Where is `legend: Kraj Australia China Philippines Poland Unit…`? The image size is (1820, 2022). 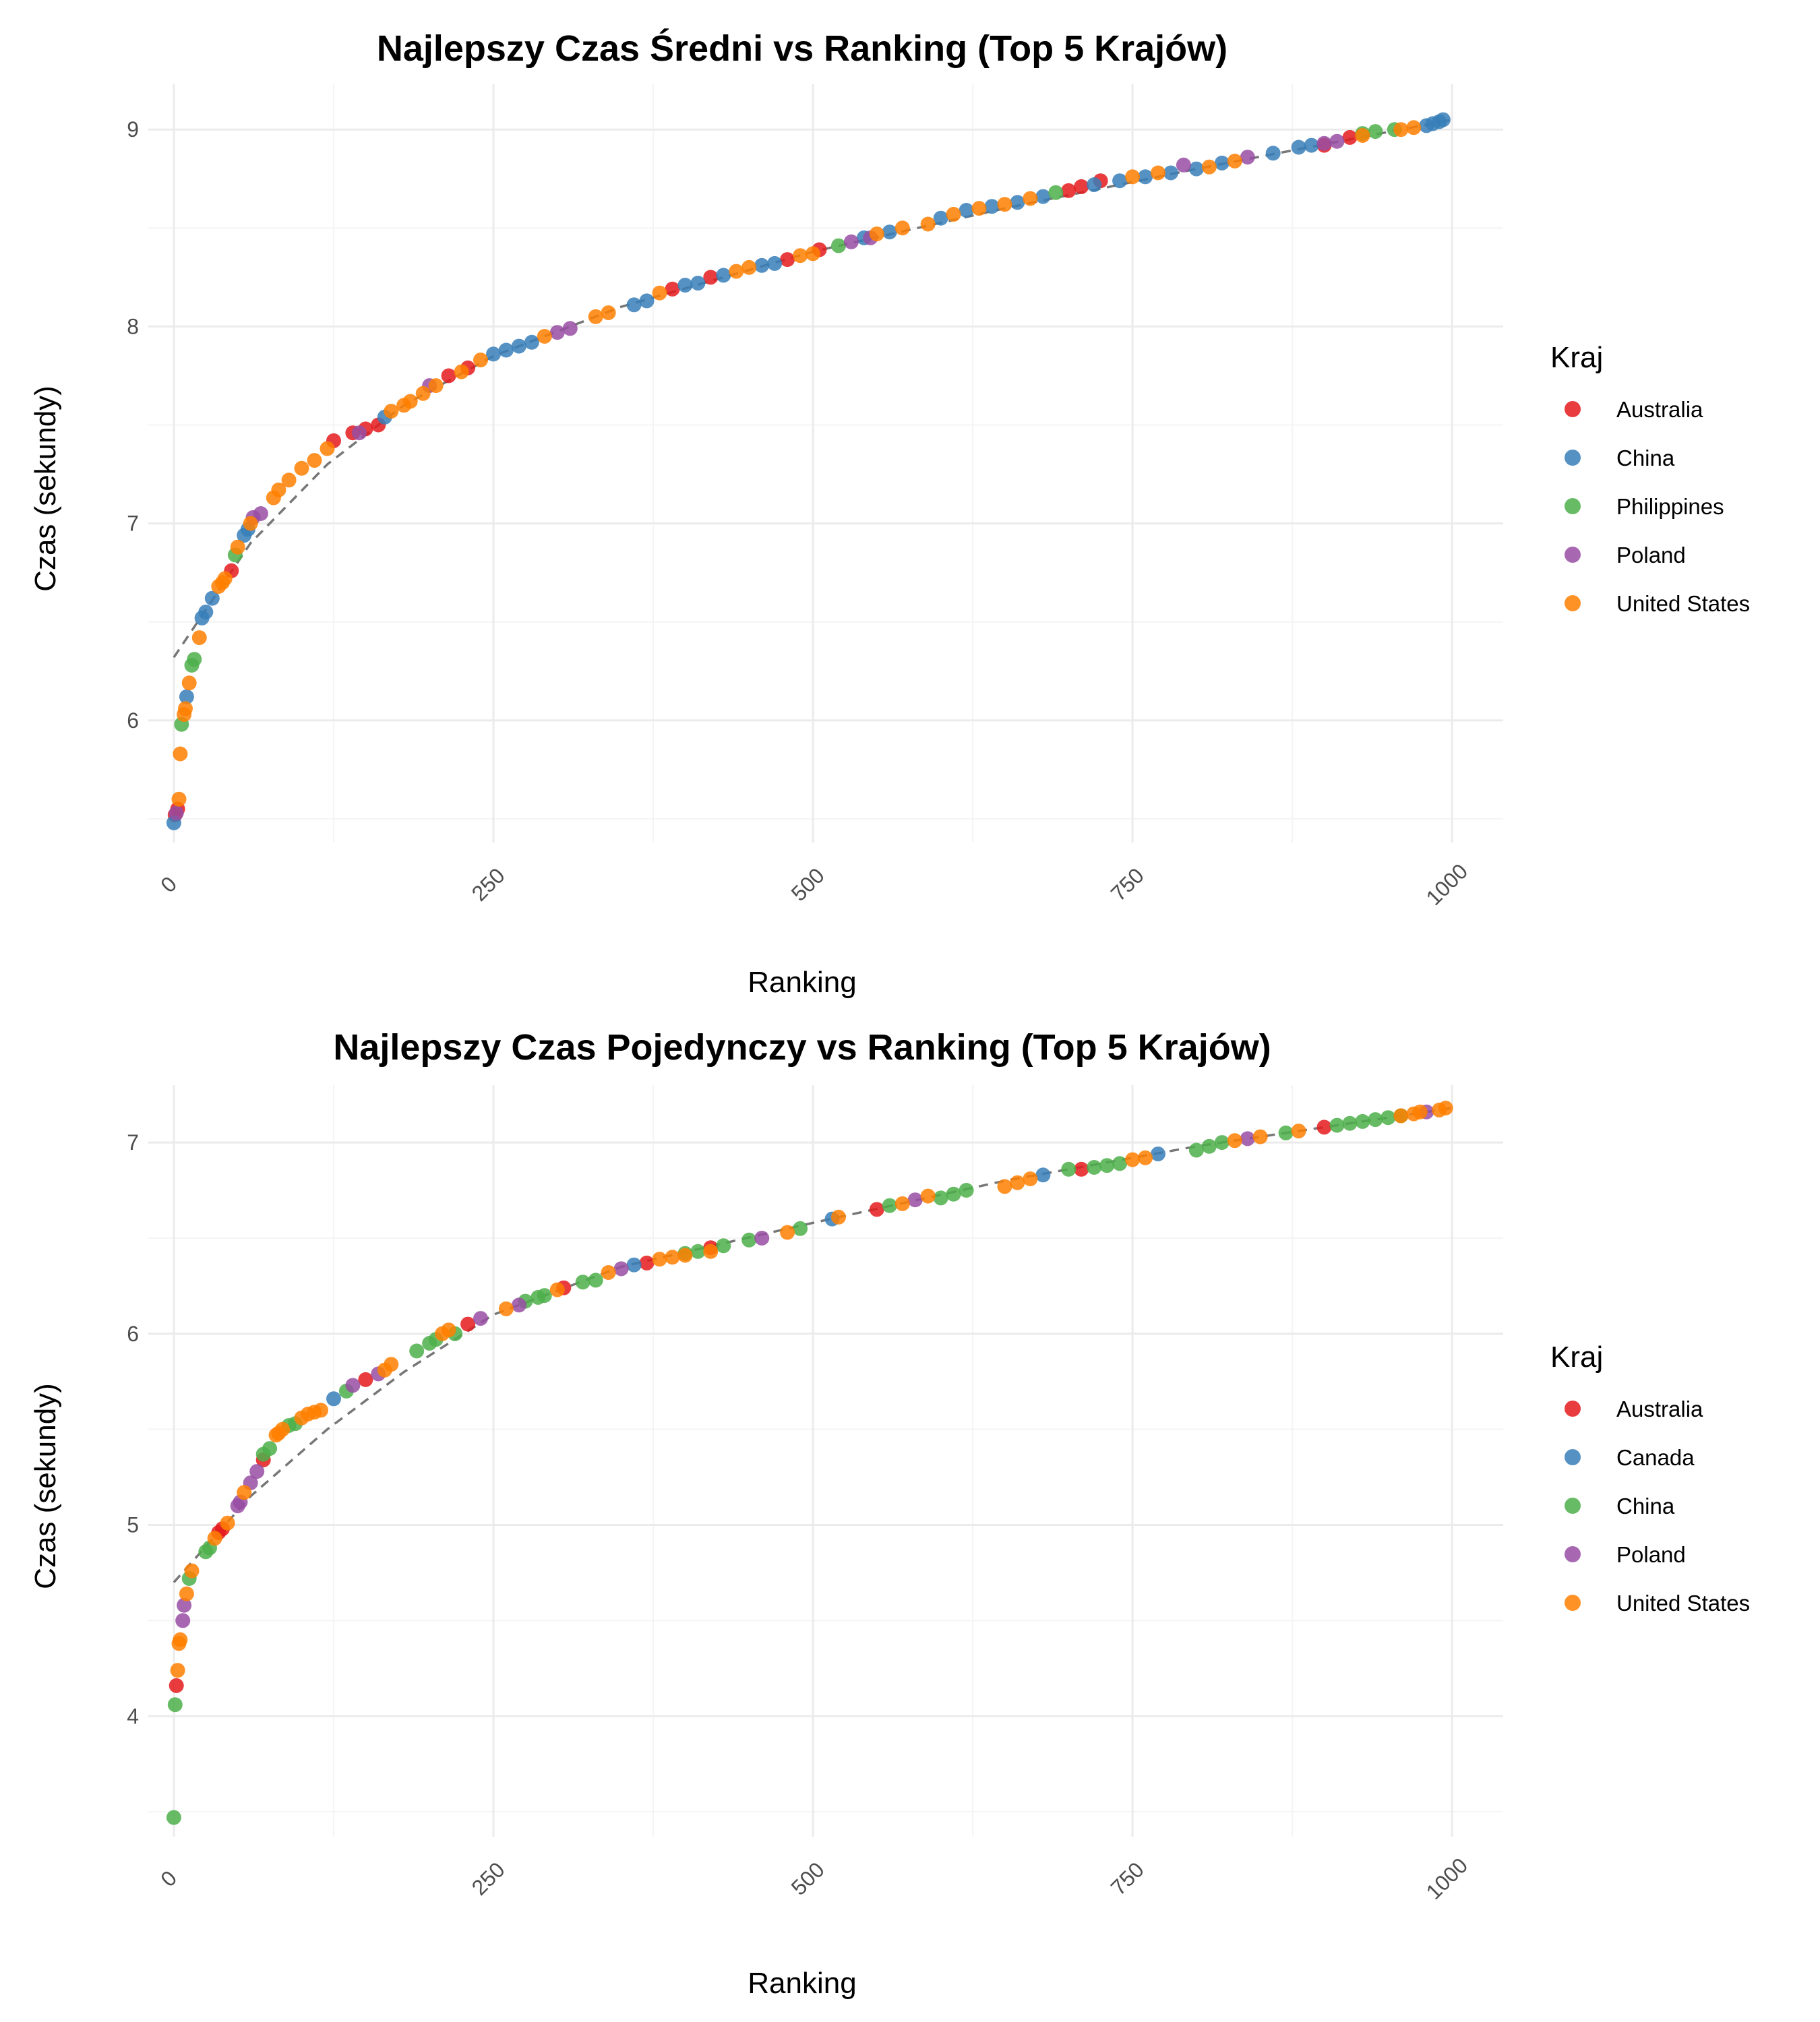
legend: Kraj Australia China Philippines Poland Unit… is located at coordinates (1650, 479).